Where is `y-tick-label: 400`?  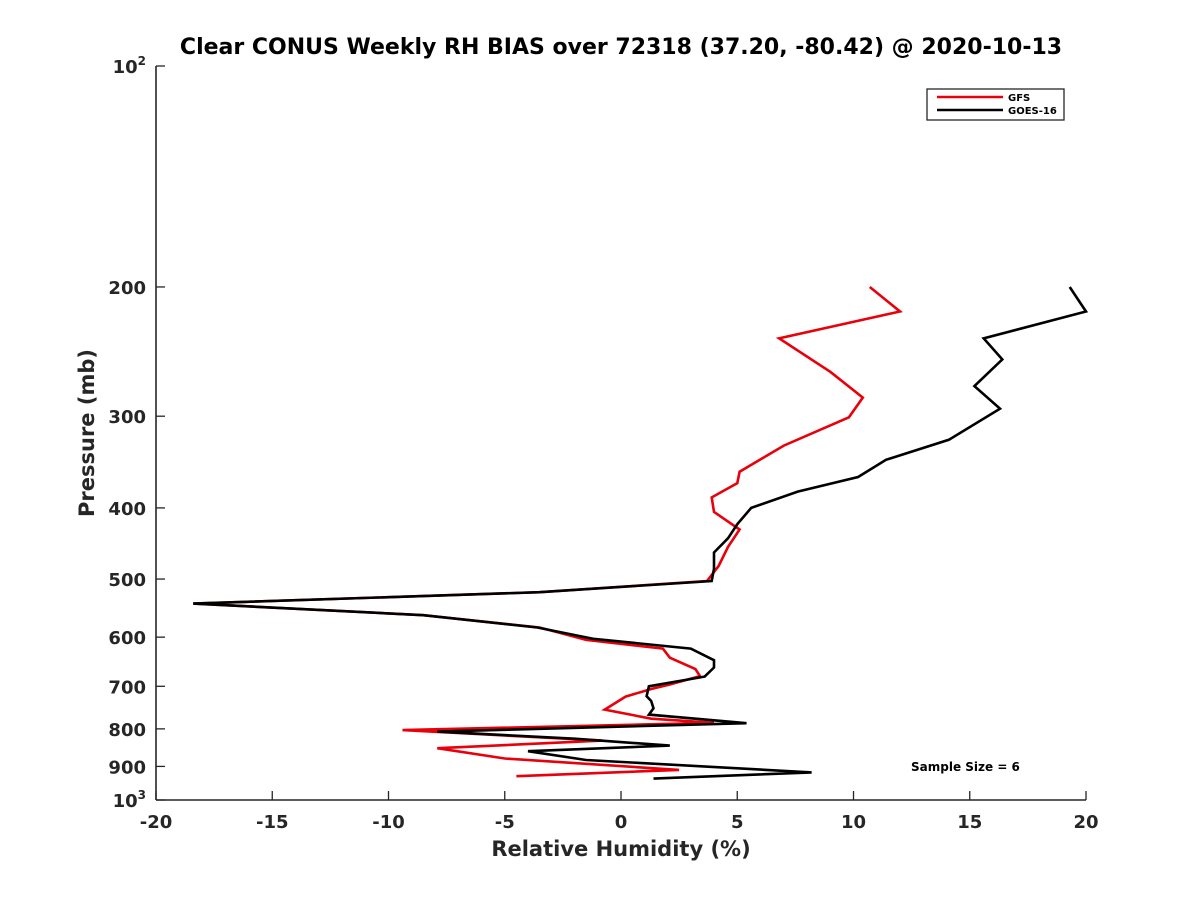
y-tick-label: 400 is located at coordinates (127, 509).